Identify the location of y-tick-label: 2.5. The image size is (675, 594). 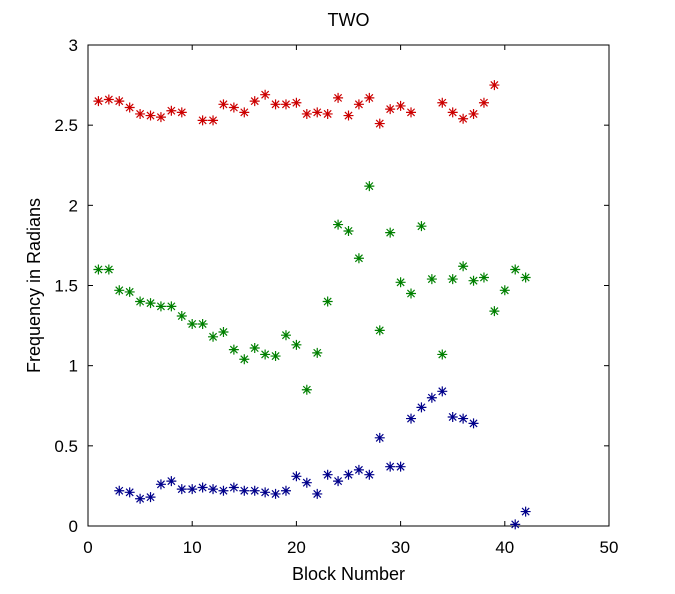
(66, 125).